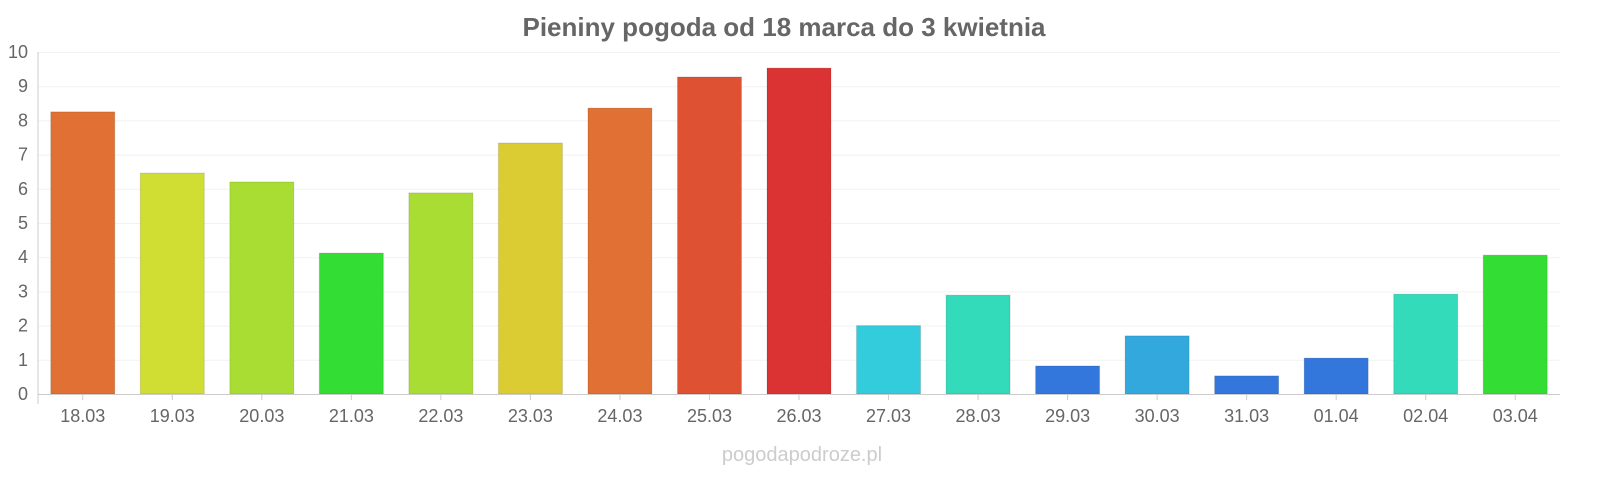  What do you see at coordinates (172, 416) in the screenshot?
I see `x-tick-label: 19.03` at bounding box center [172, 416].